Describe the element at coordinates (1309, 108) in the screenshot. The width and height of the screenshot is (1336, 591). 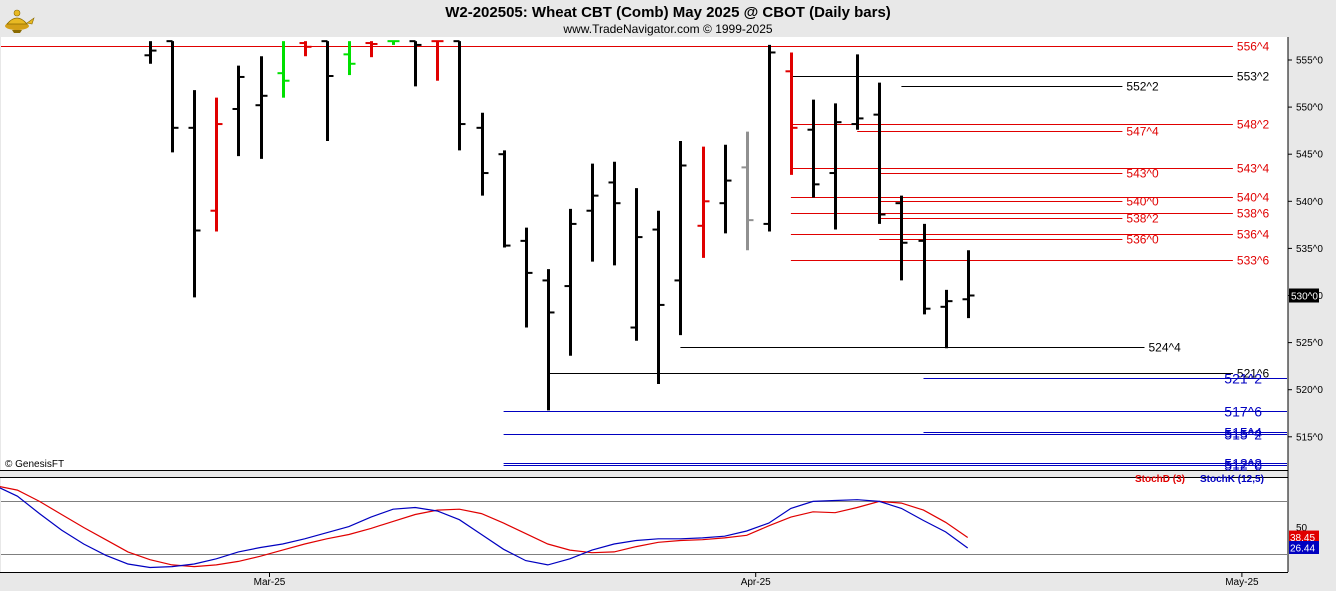
I see `y-tick-label: 550^0` at that location.